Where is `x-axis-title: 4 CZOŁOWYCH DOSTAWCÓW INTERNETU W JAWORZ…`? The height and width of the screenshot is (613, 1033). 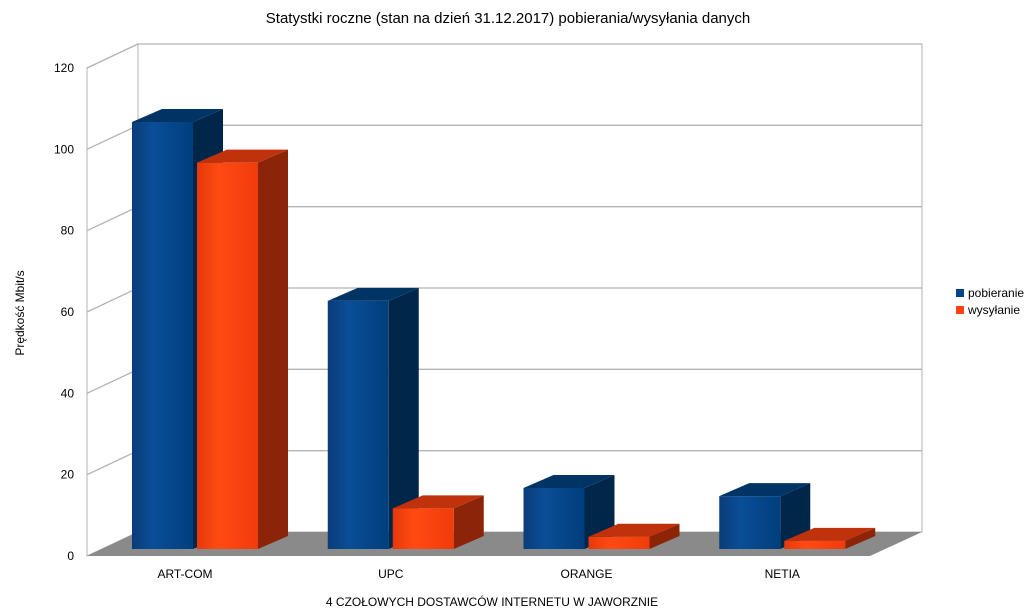
x-axis-title: 4 CZOŁOWYCH DOSTAWCÓW INTERNETU W JAWORZ… is located at coordinates (492, 601).